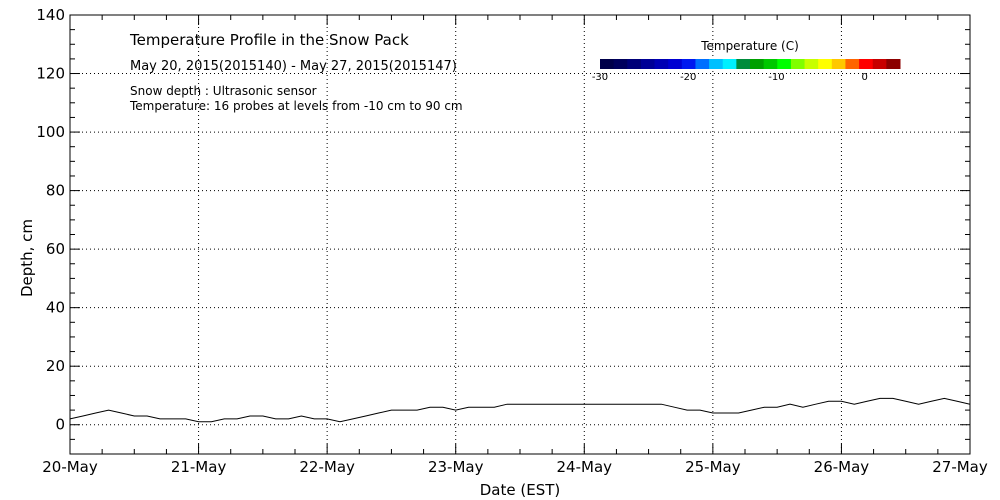 Image resolution: width=1000 pixels, height=500 pixels. I want to click on chart-title: Temperature Profile in the Snow Pack, so click(269, 40).